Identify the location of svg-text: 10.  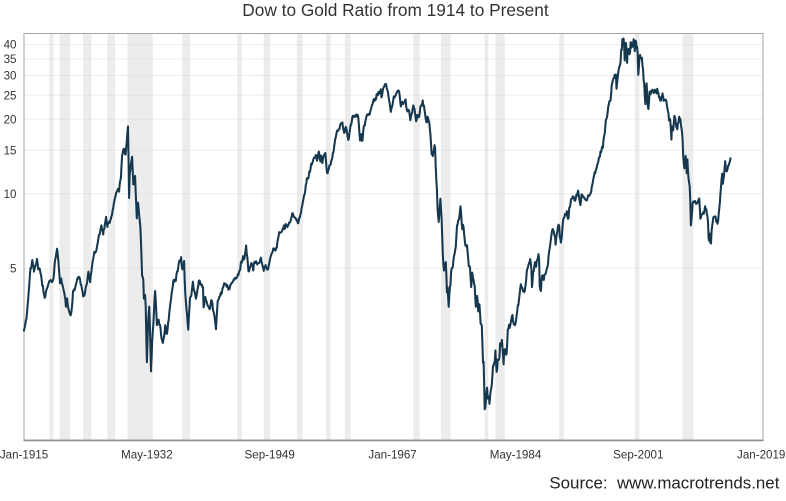
(10, 194).